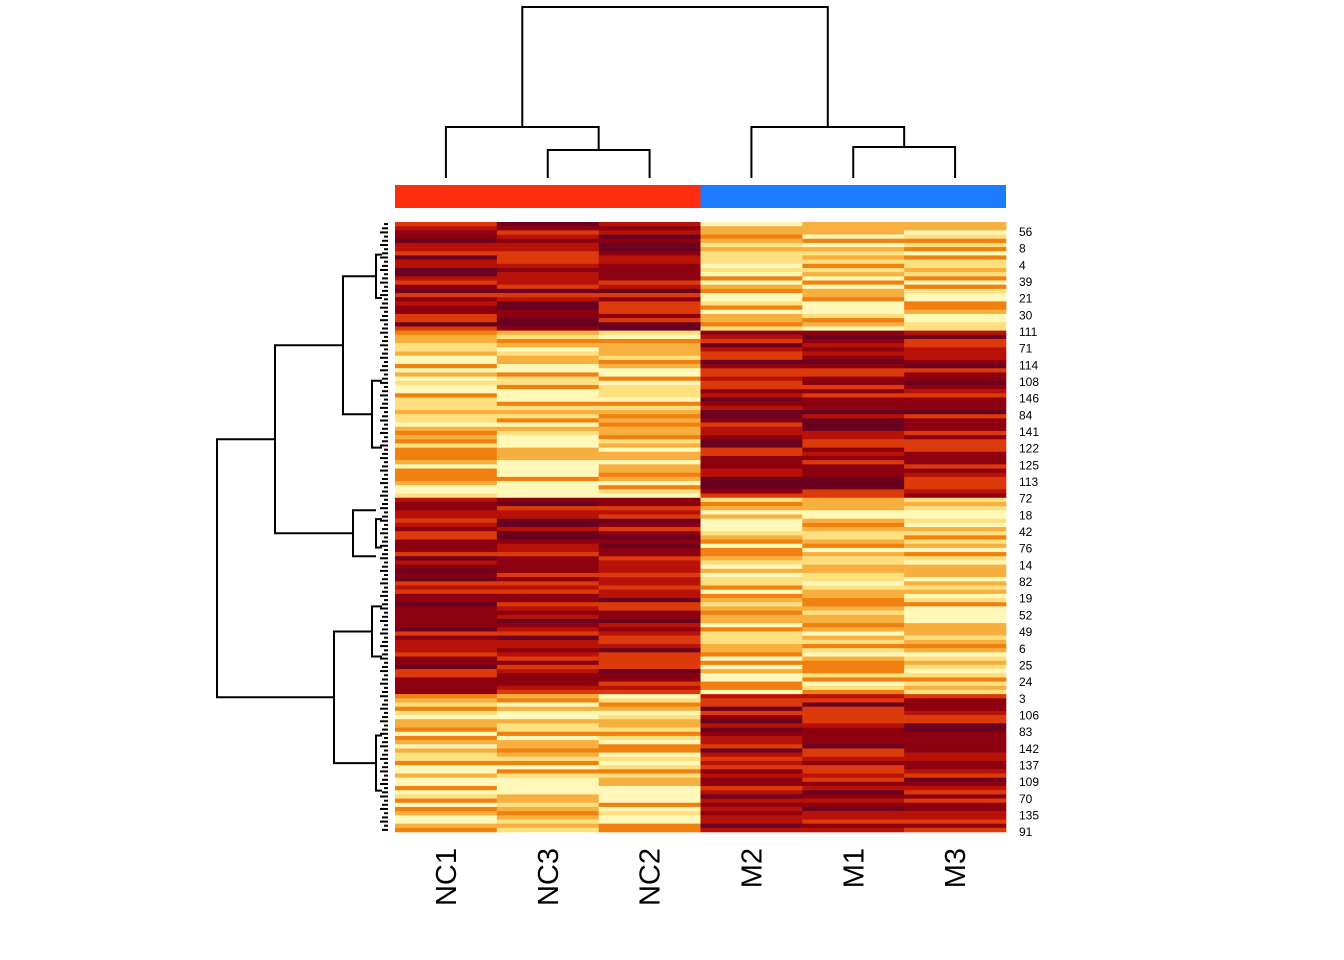  I want to click on row-label: 71, so click(1026, 349).